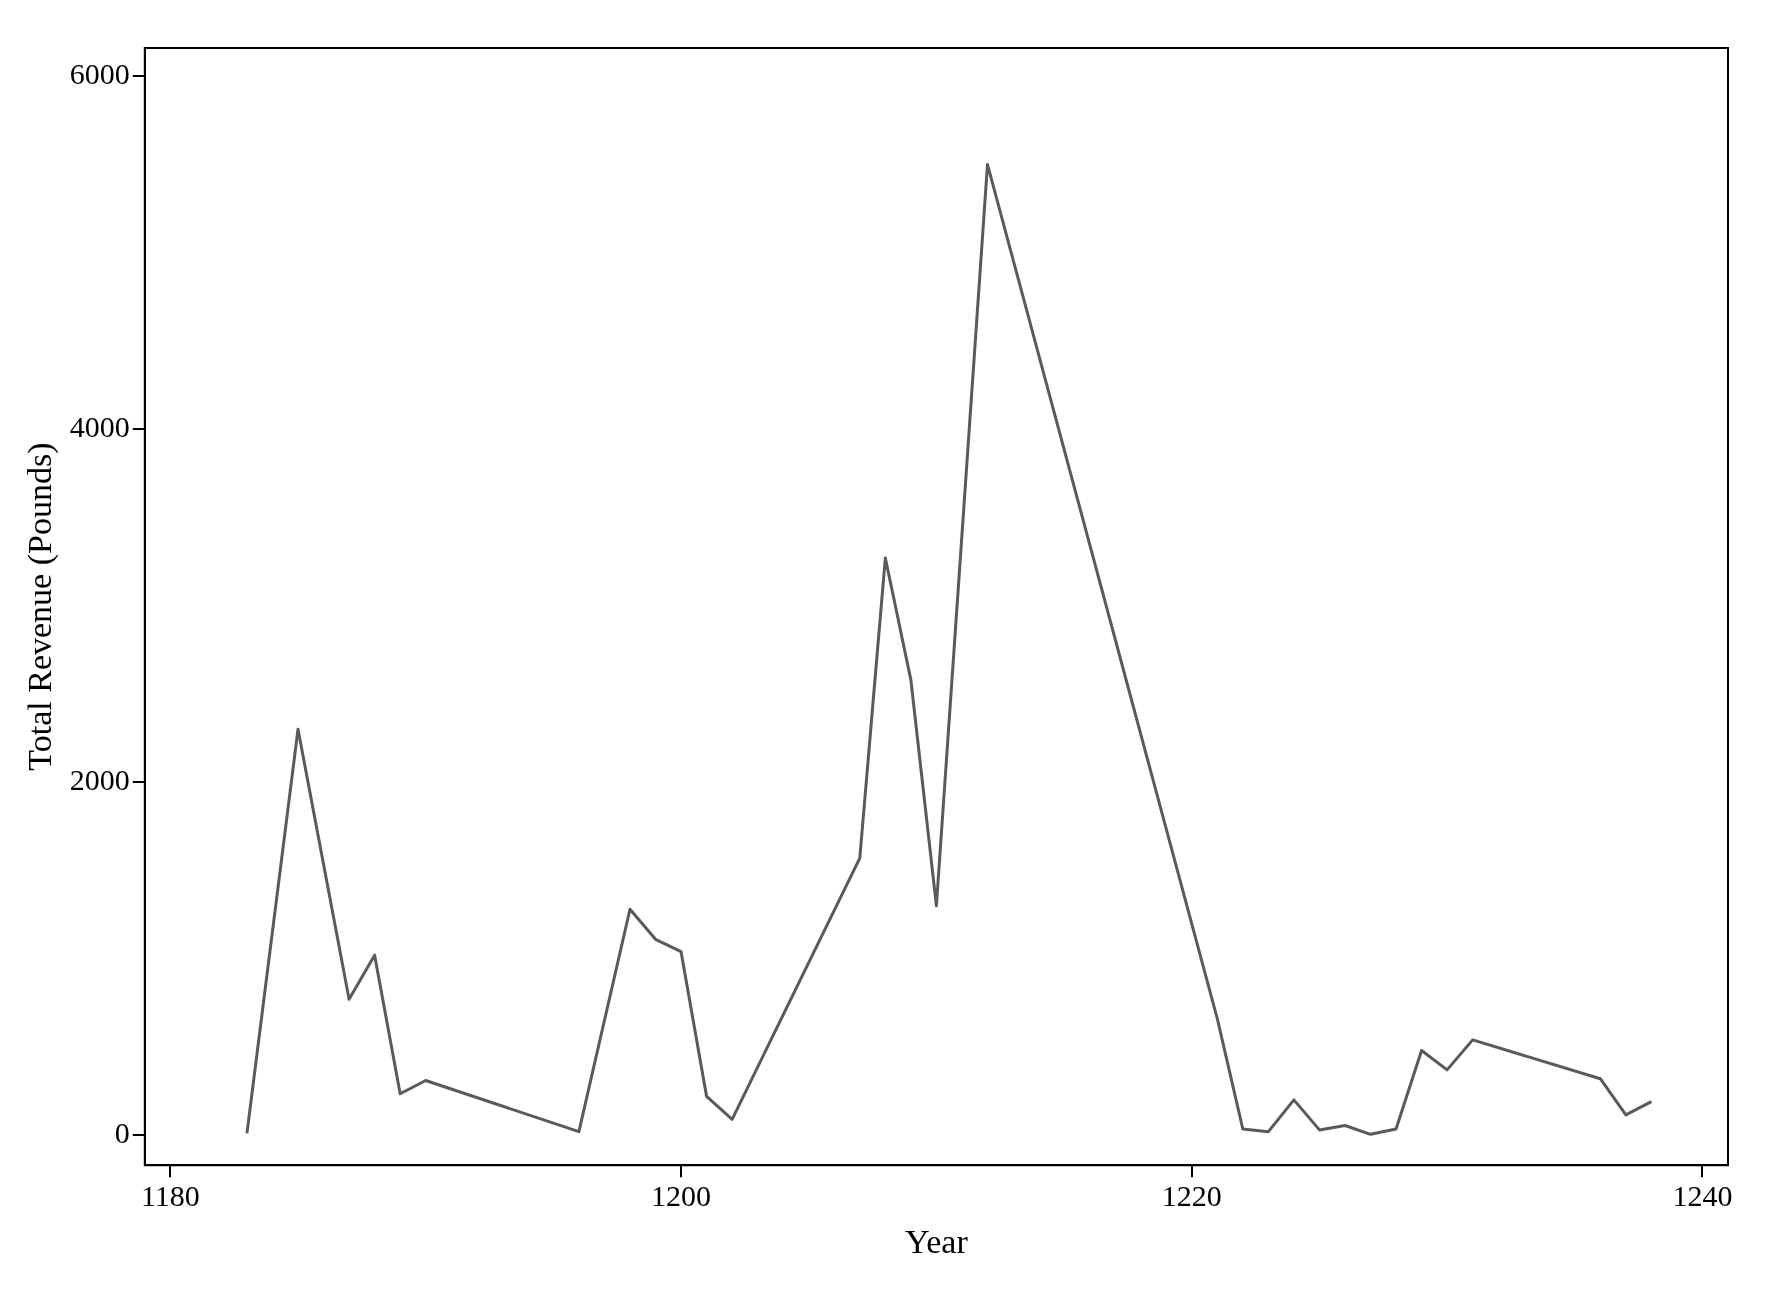  I want to click on y-tick-label: 4000, so click(99, 427).